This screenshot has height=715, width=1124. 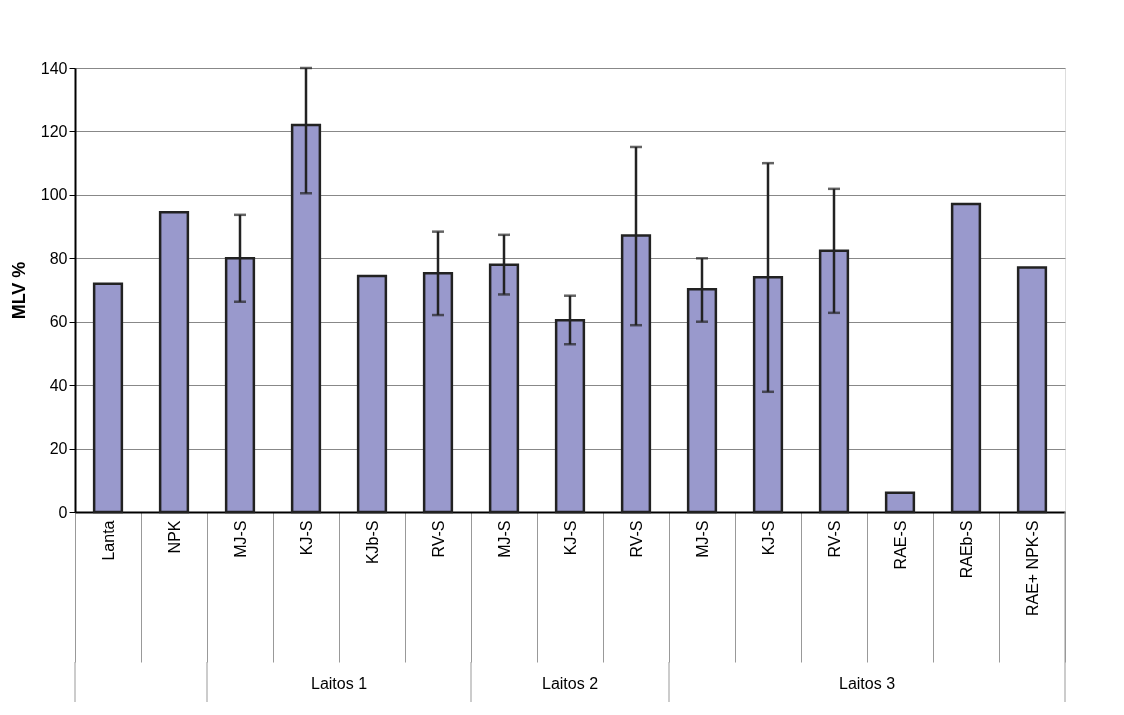 What do you see at coordinates (570, 683) in the screenshot?
I see `text: Laitos 2` at bounding box center [570, 683].